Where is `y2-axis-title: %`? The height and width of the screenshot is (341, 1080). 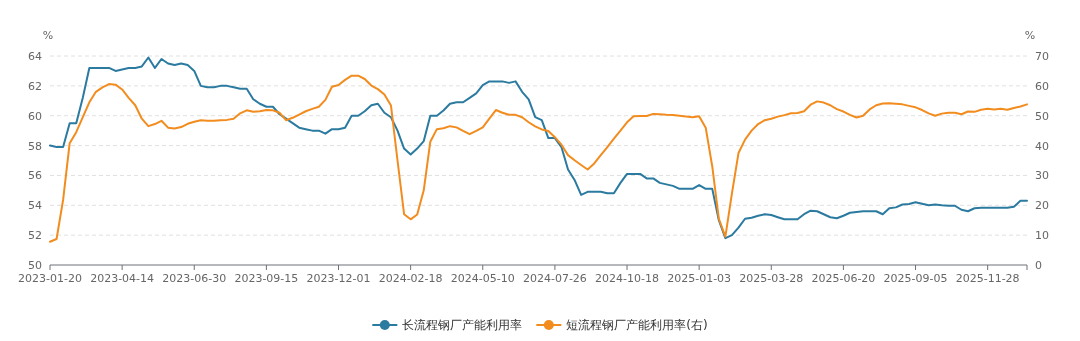 y2-axis-title: % is located at coordinates (1030, 35).